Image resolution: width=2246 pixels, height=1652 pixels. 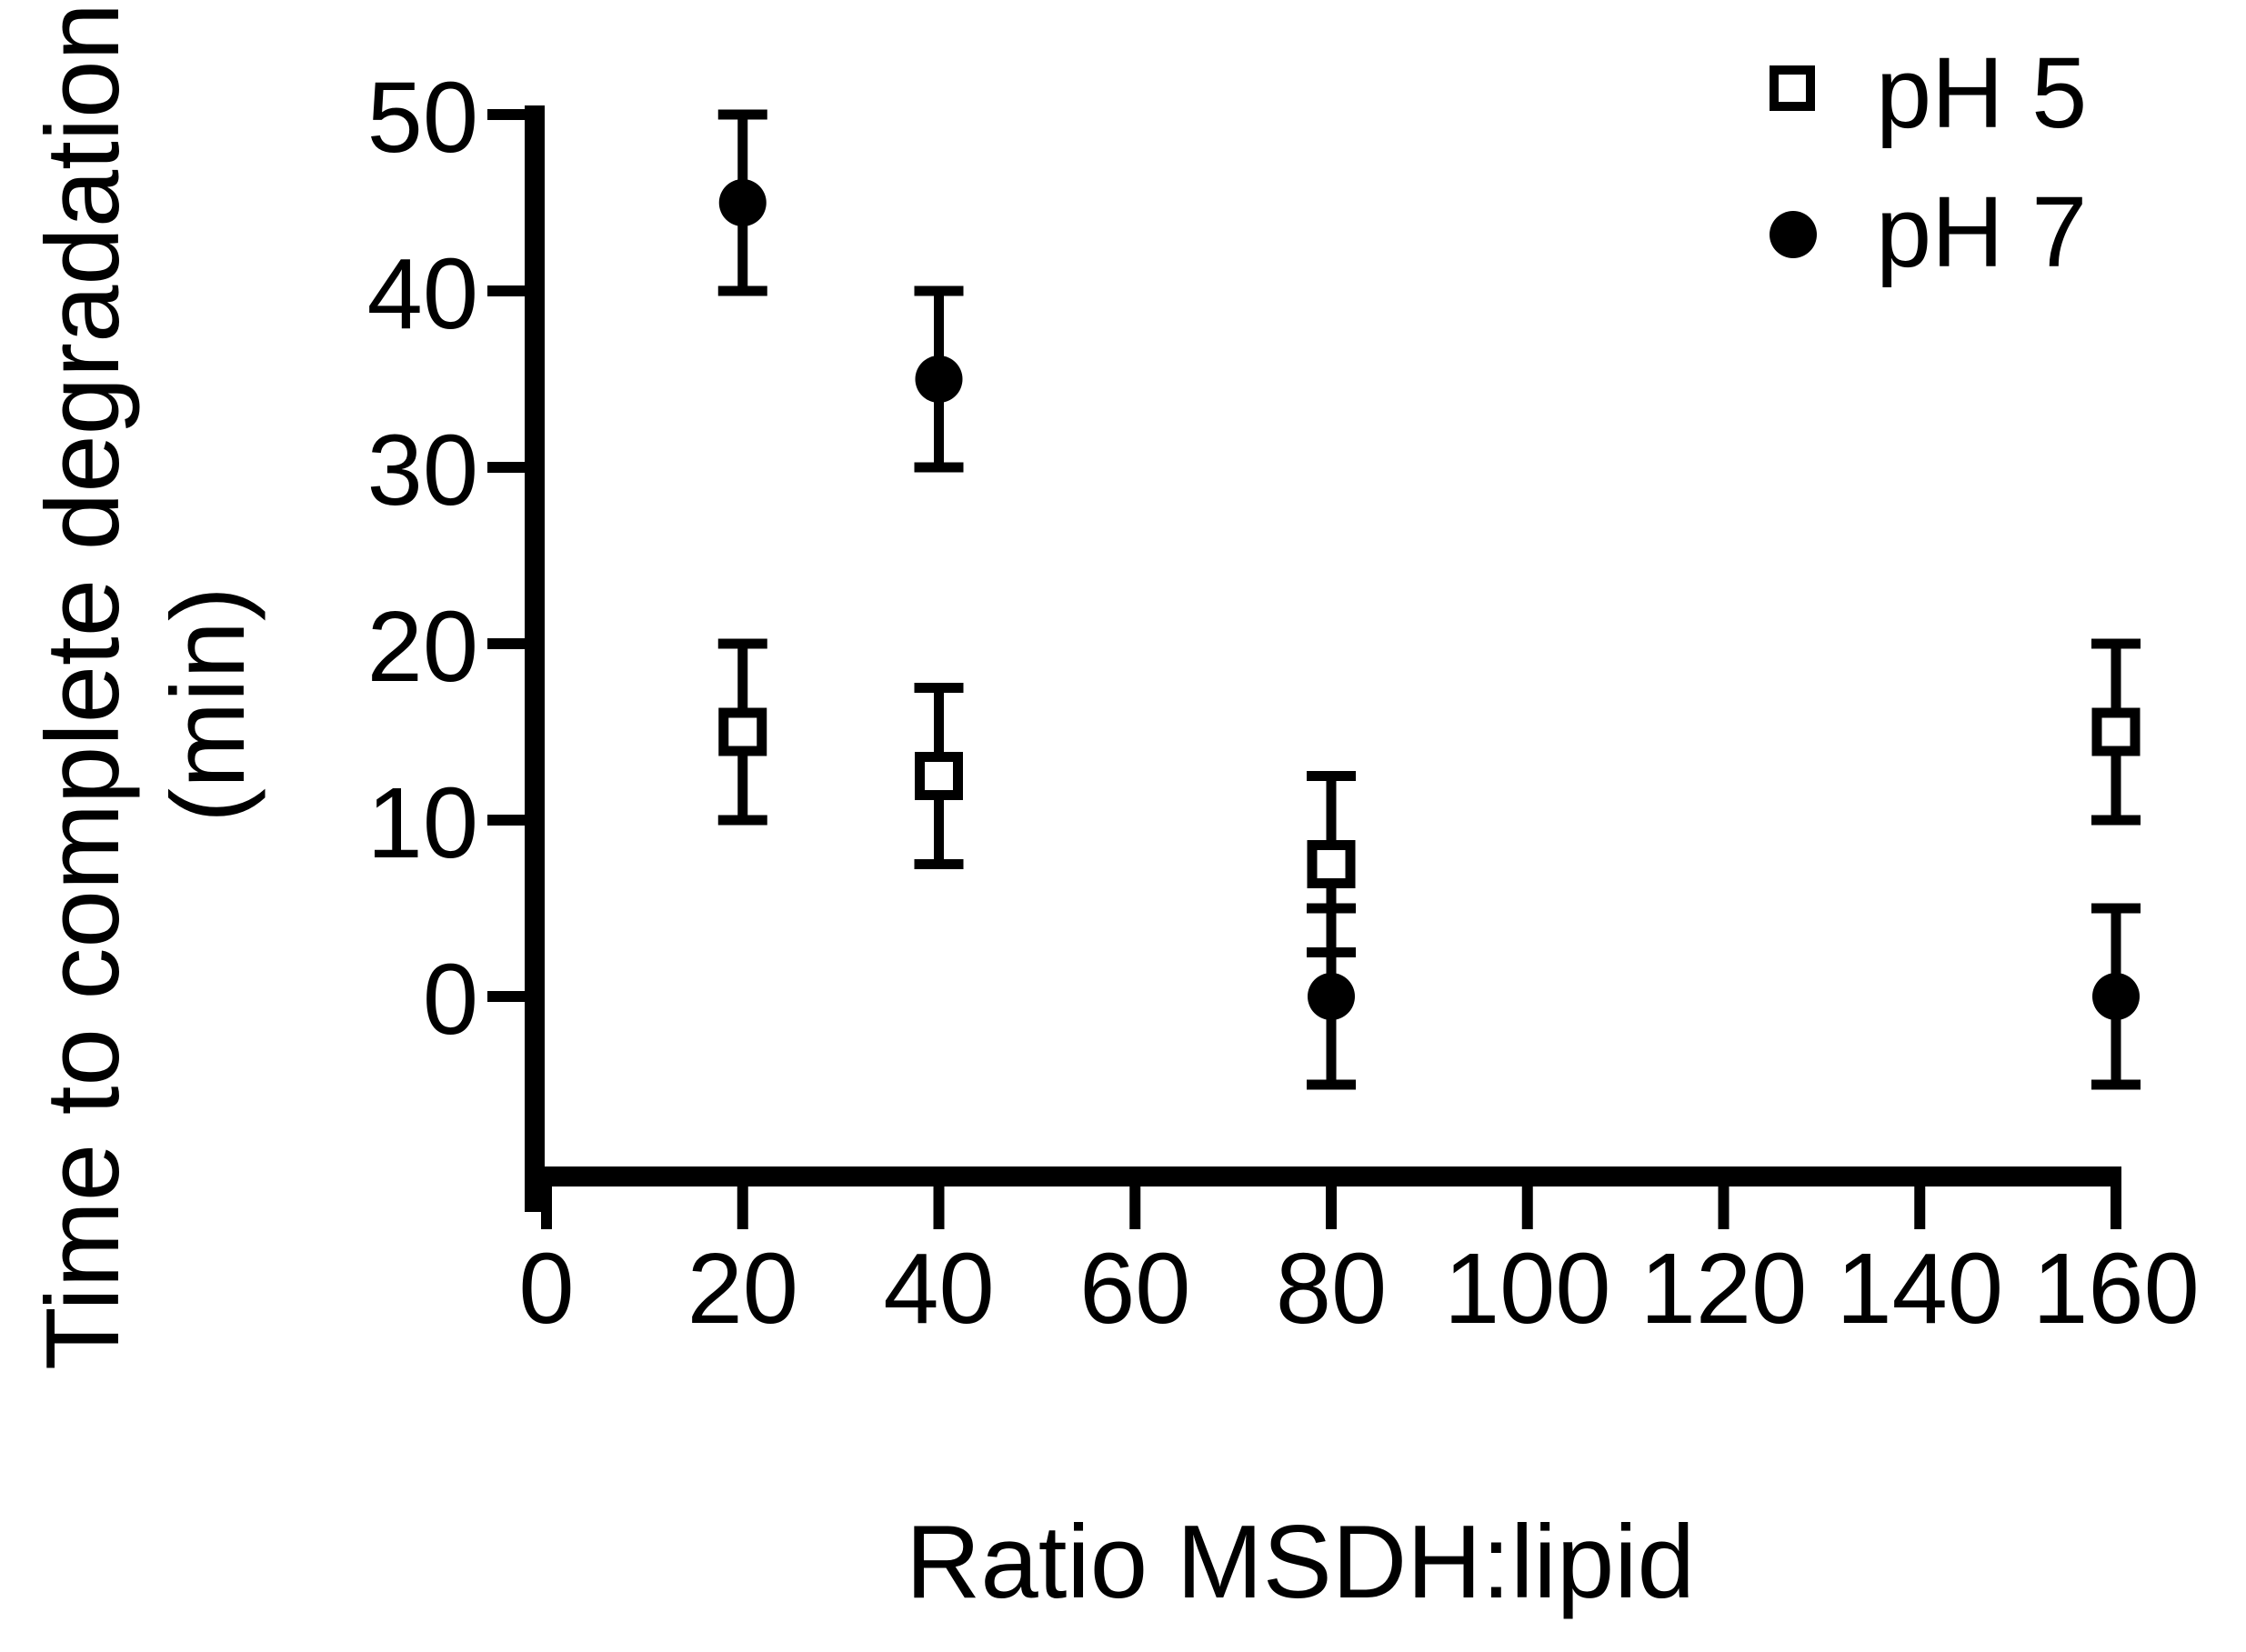 I want to click on y-axis-title: Time to complete degradation, so click(x=83, y=686).